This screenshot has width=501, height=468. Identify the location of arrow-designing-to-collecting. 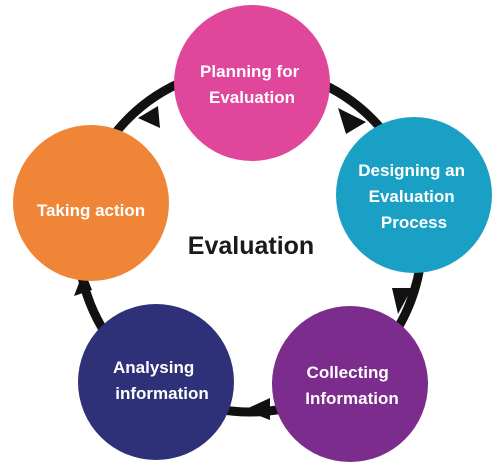
(402, 301).